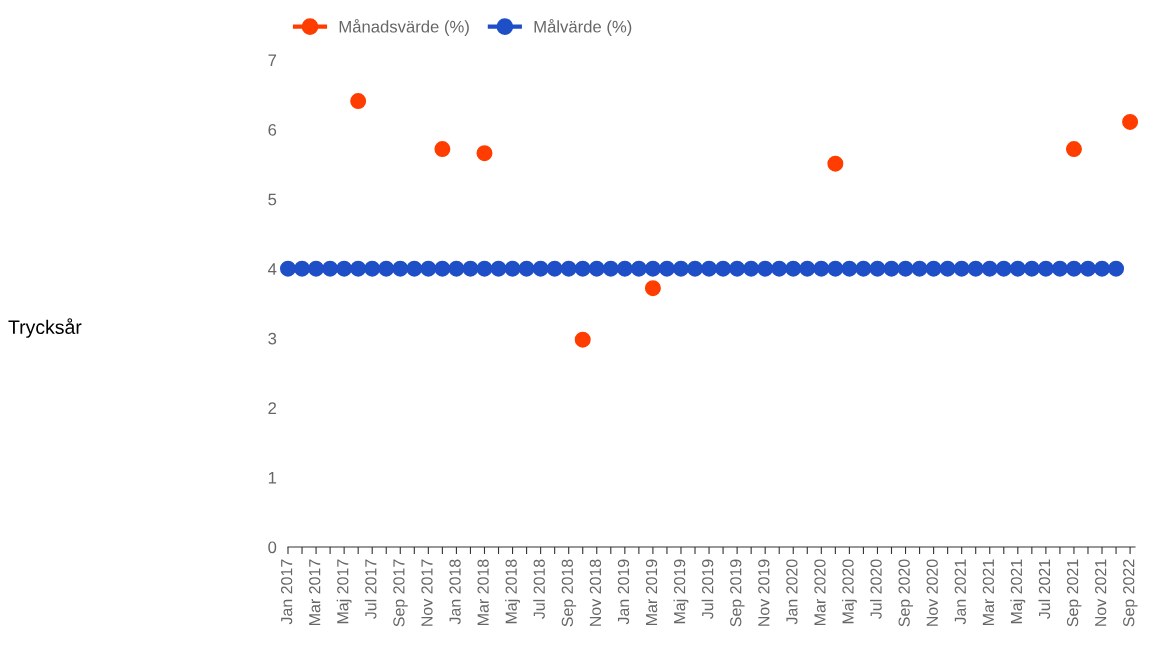  Describe the element at coordinates (681, 591) in the screenshot. I see `x-tick-label: Maj 2019` at that location.